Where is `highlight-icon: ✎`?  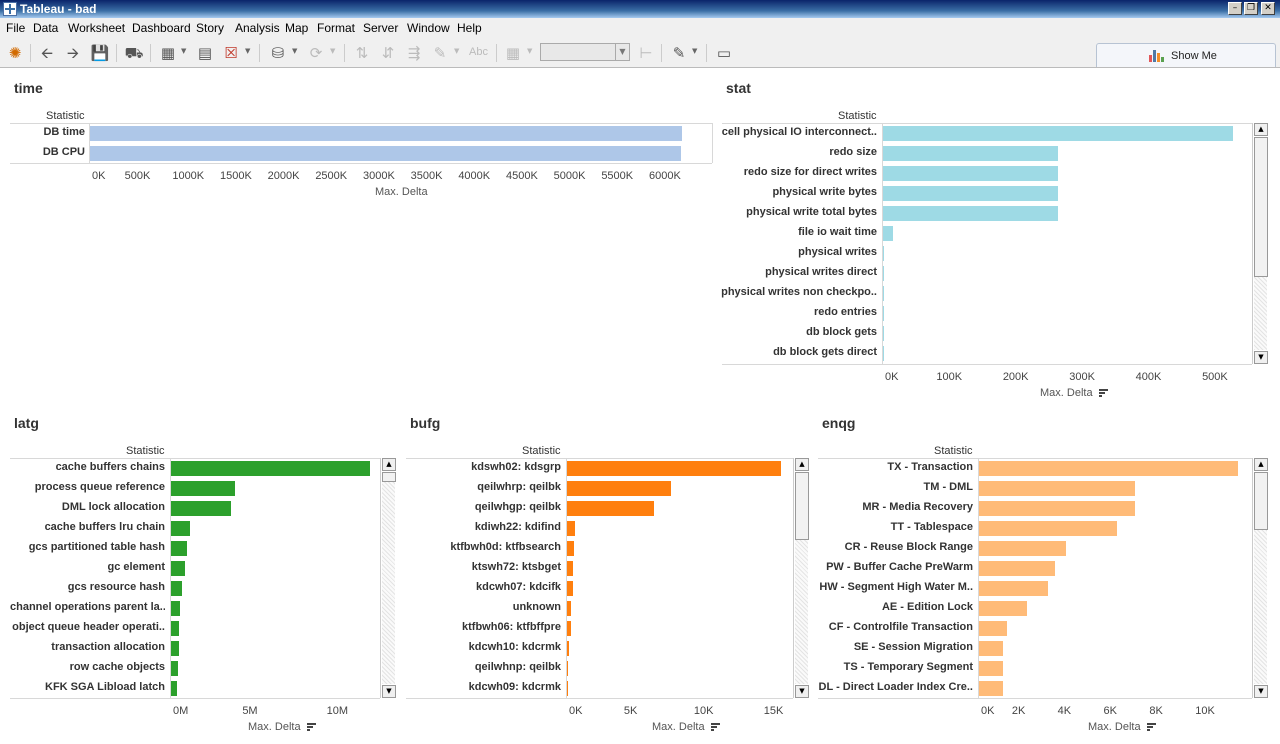 highlight-icon: ✎ is located at coordinates (440, 53).